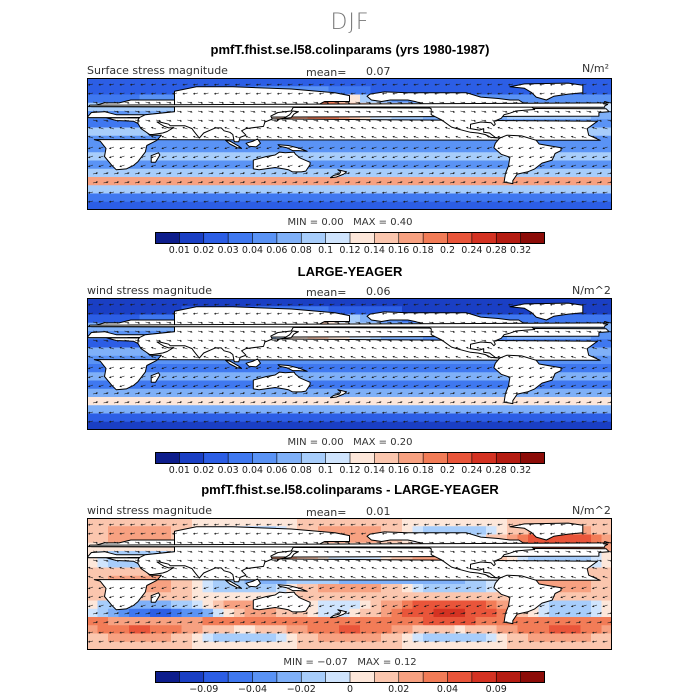  Describe the element at coordinates (370, 222) in the screenshot. I see `panel-1-max-label: MAX =` at that location.